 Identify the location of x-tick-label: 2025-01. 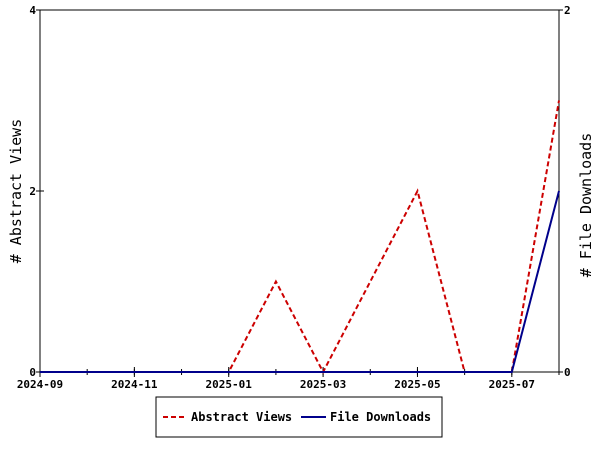
(229, 384).